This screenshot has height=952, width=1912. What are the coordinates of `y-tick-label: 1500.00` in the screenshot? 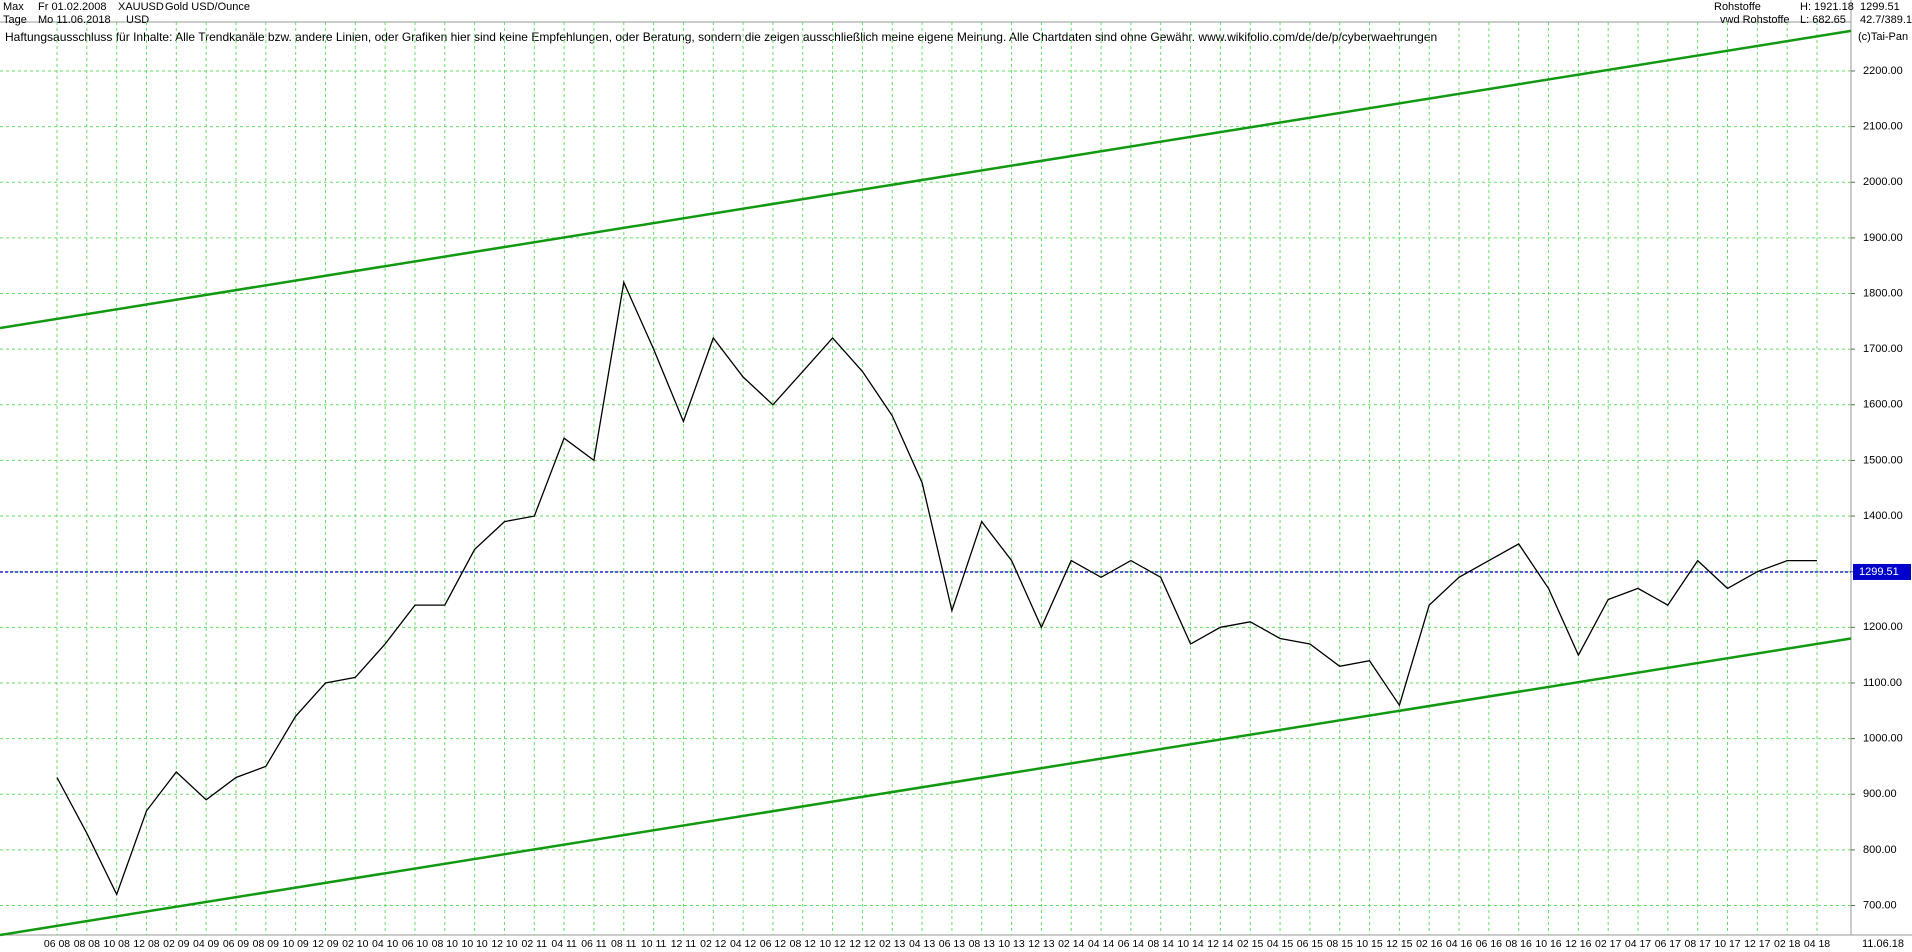 It's located at (1883, 460).